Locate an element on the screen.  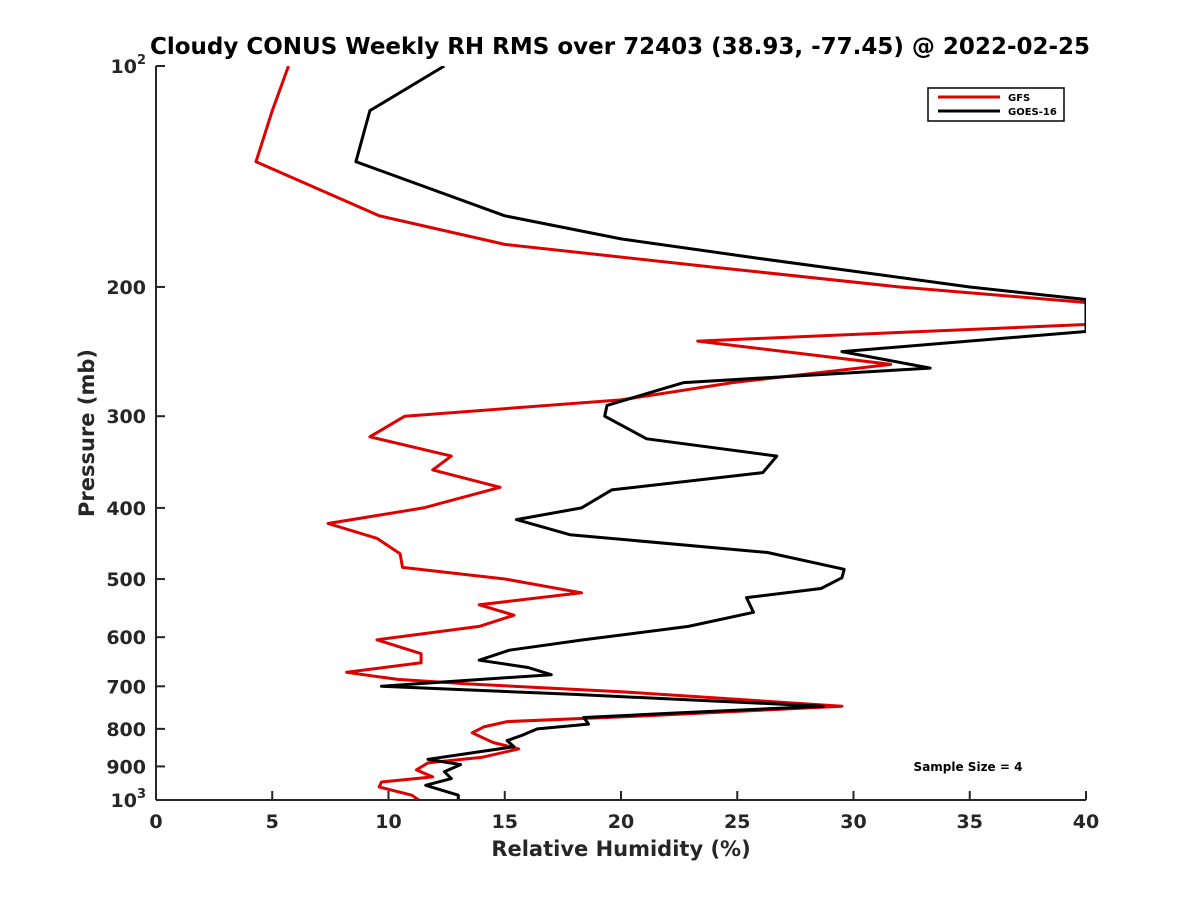
x-tick-label: 15 is located at coordinates (505, 822).